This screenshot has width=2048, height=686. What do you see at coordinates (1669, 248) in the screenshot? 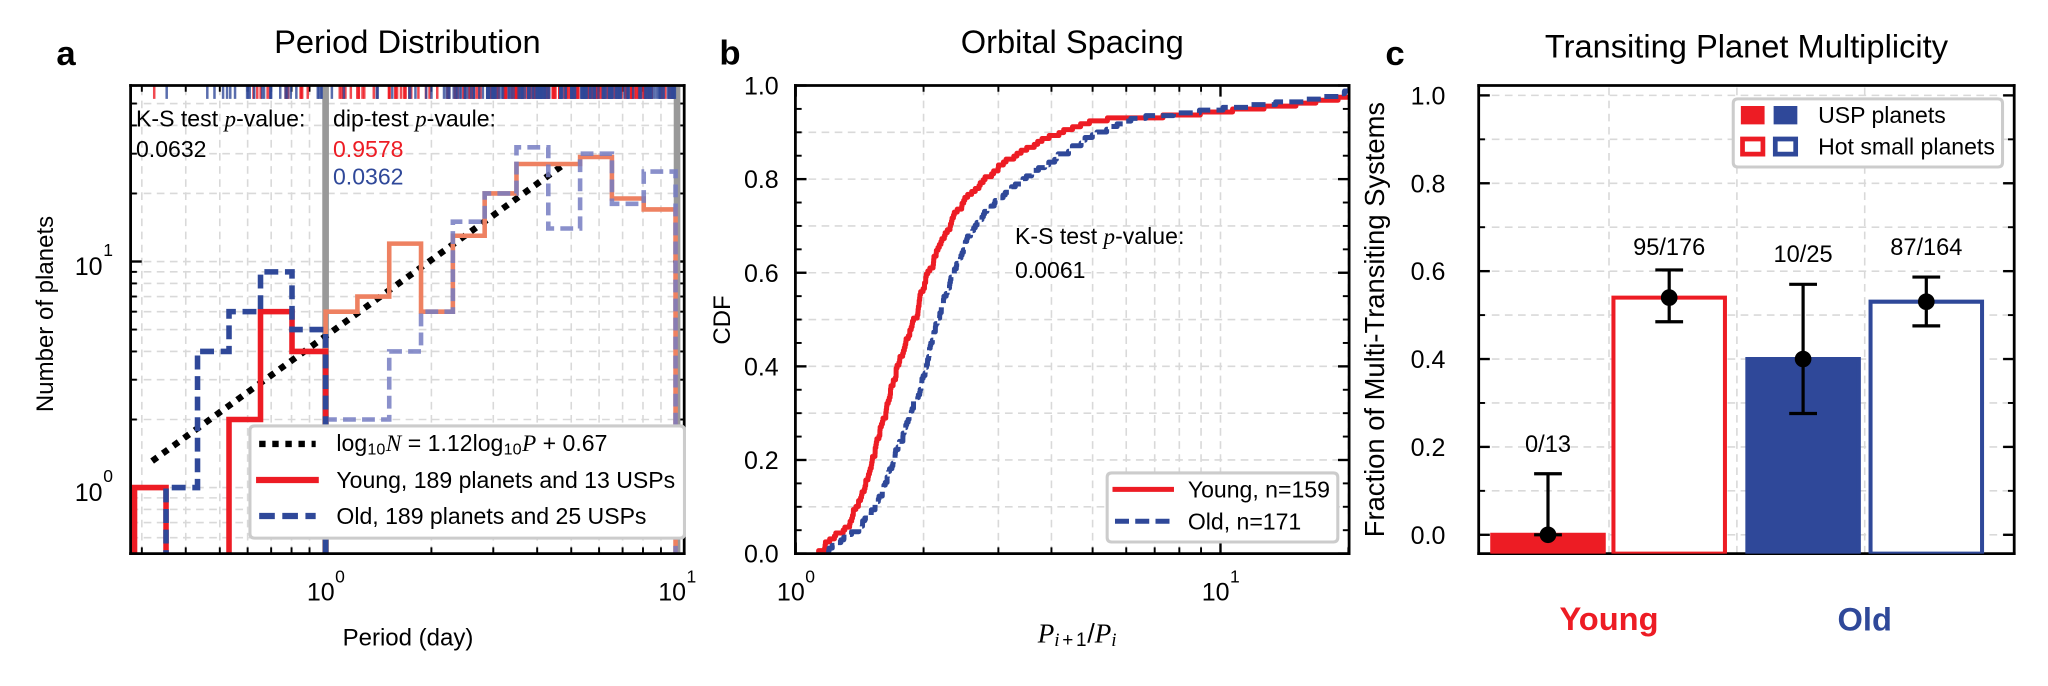
I see `svg-text: 95/176` at bounding box center [1669, 248].